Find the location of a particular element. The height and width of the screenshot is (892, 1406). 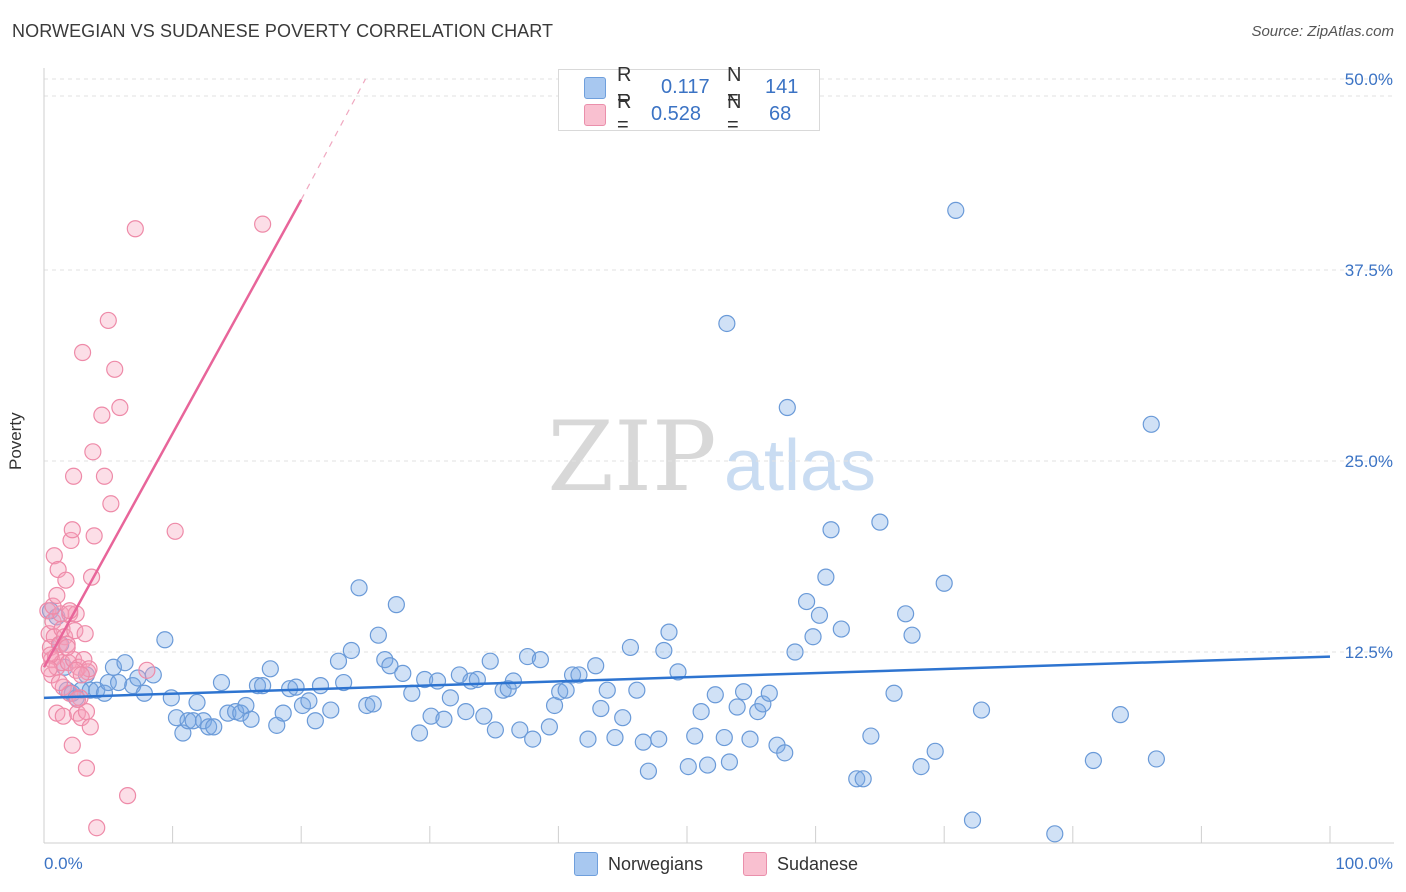

x-tick-label: 100.0% is located at coordinates (1364, 863).